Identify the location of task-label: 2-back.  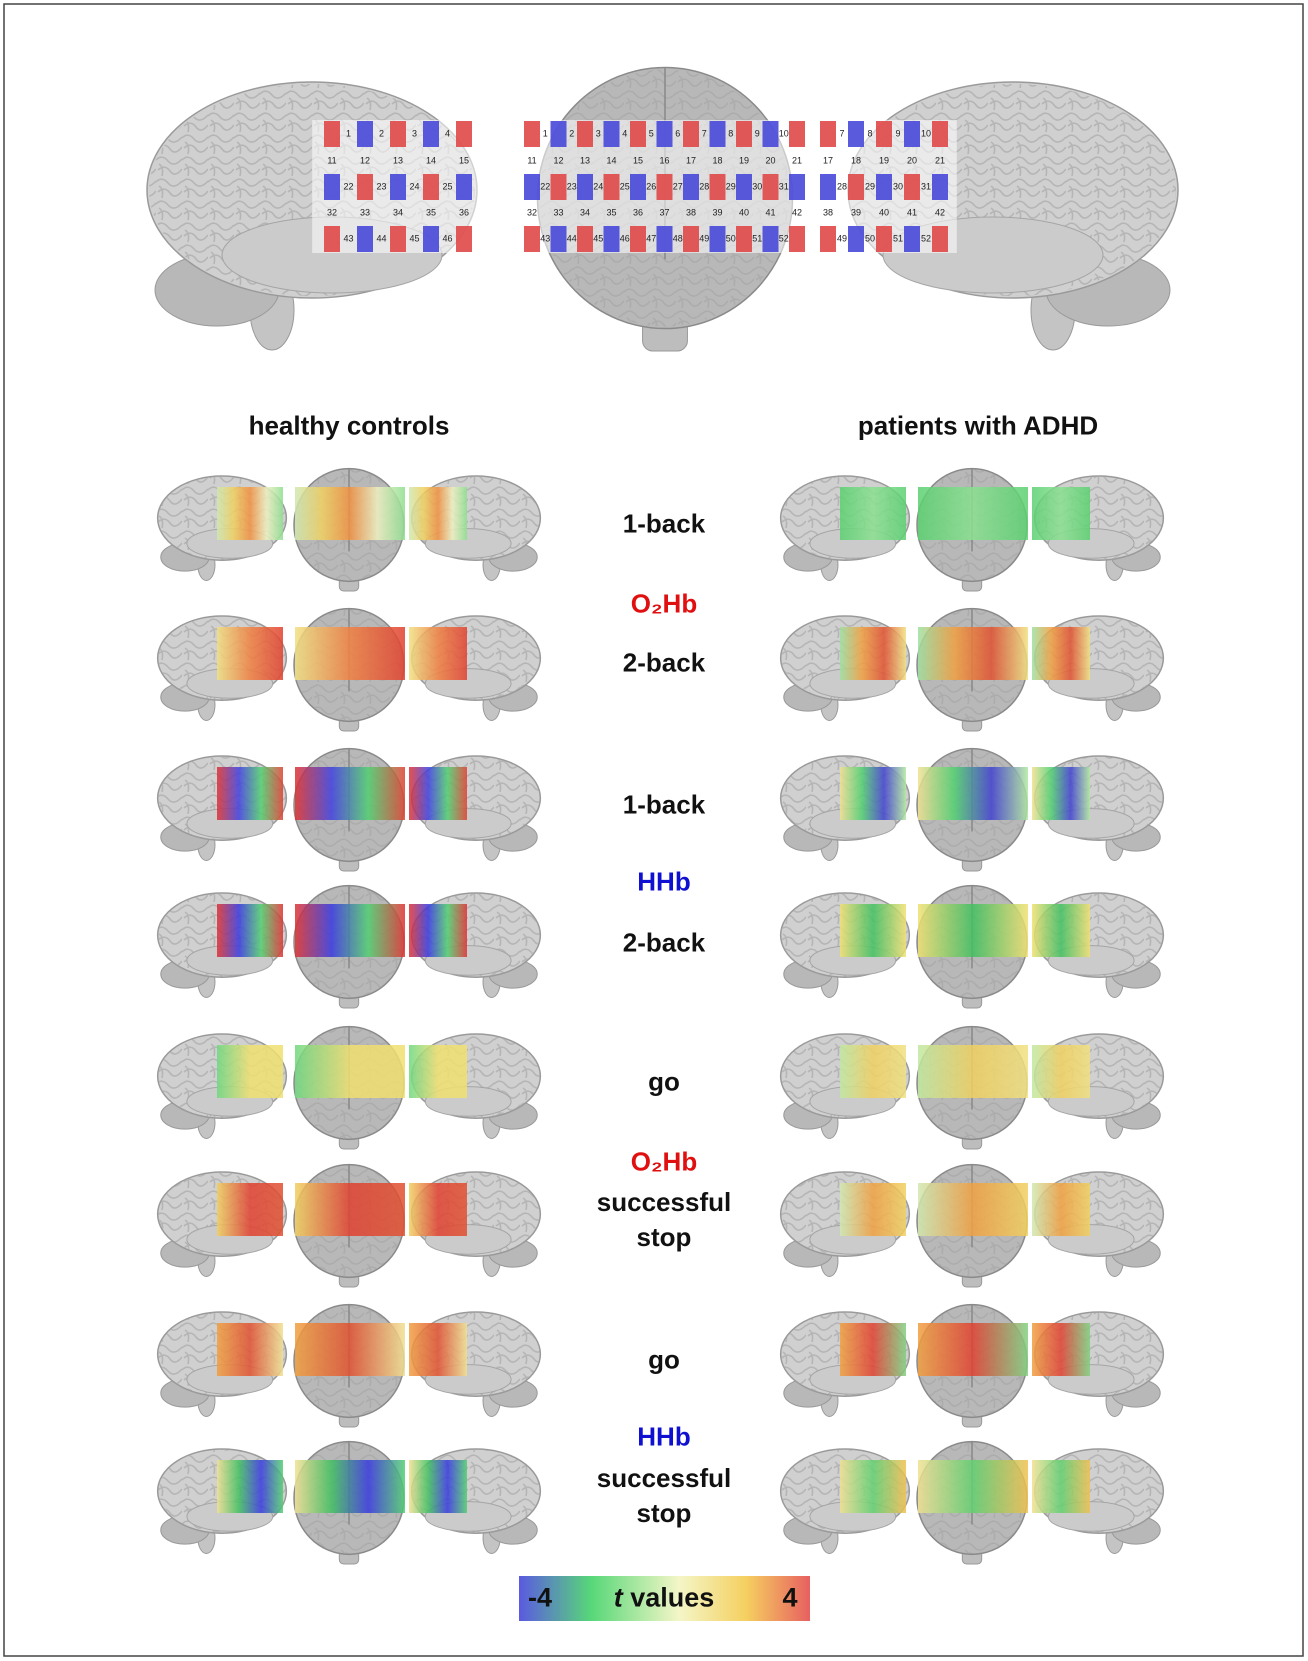
(664, 942).